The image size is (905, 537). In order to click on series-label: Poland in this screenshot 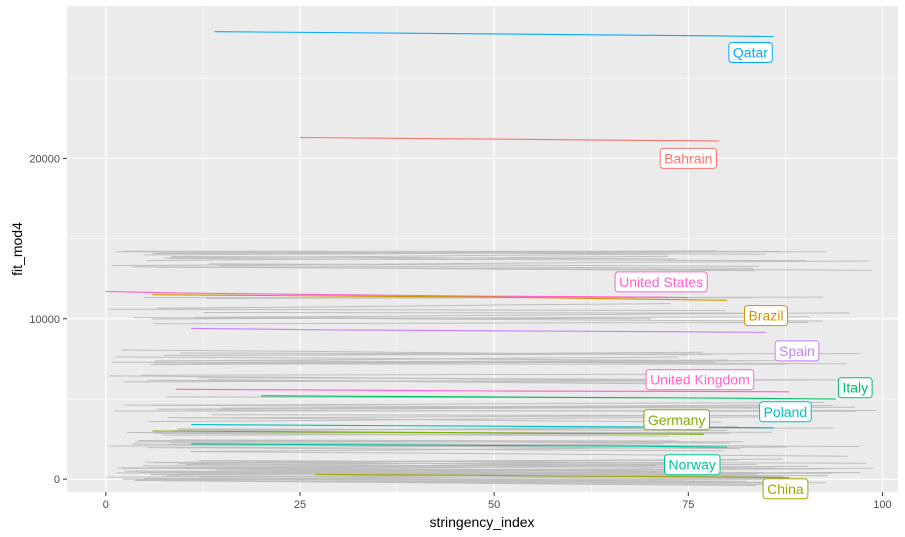, I will do `click(785, 412)`.